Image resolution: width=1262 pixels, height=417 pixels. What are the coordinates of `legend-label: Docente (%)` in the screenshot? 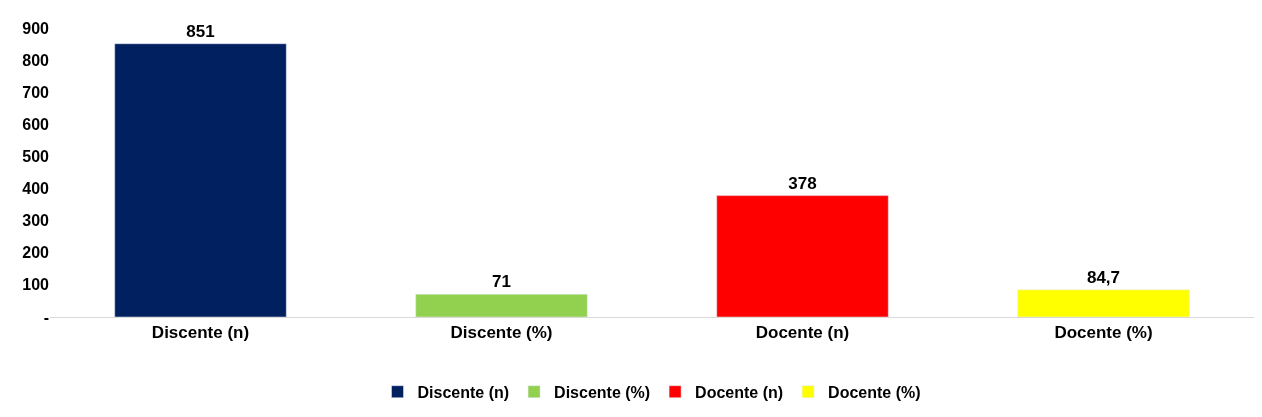 It's located at (874, 392).